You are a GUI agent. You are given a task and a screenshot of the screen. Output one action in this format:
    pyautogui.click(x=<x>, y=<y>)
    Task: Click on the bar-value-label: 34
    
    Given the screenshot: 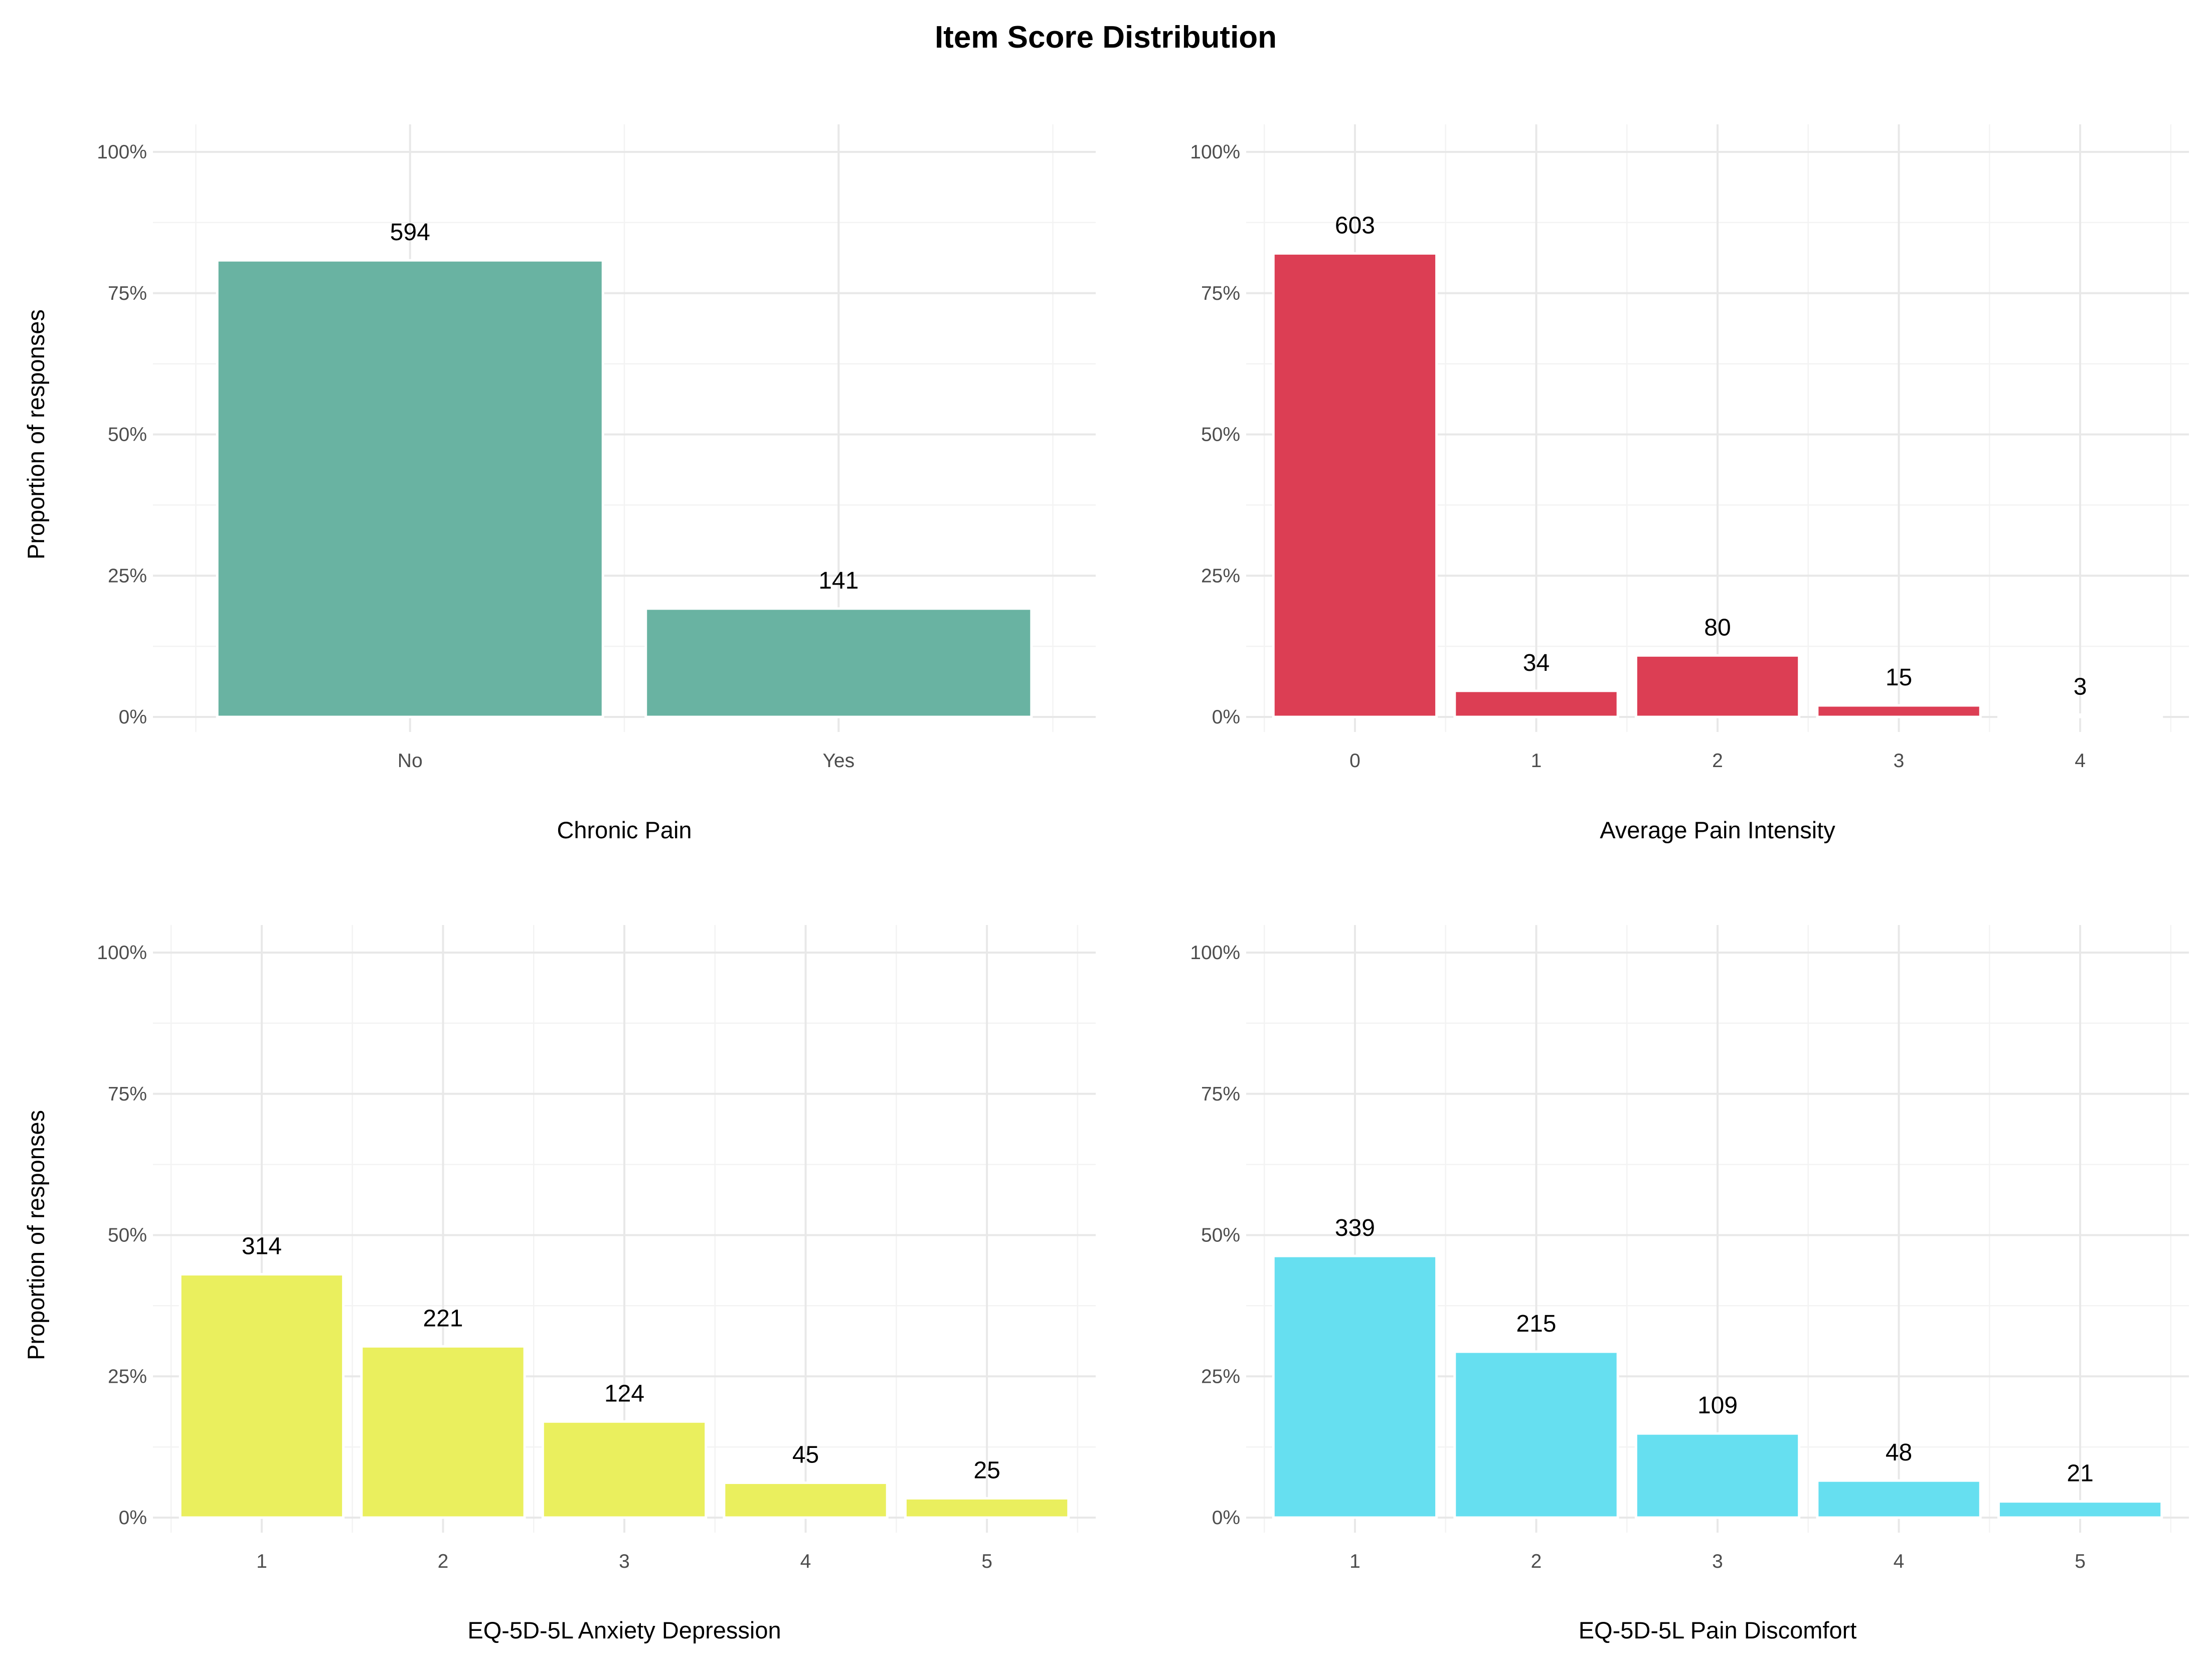 What is the action you would take?
    pyautogui.click(x=1536, y=663)
    